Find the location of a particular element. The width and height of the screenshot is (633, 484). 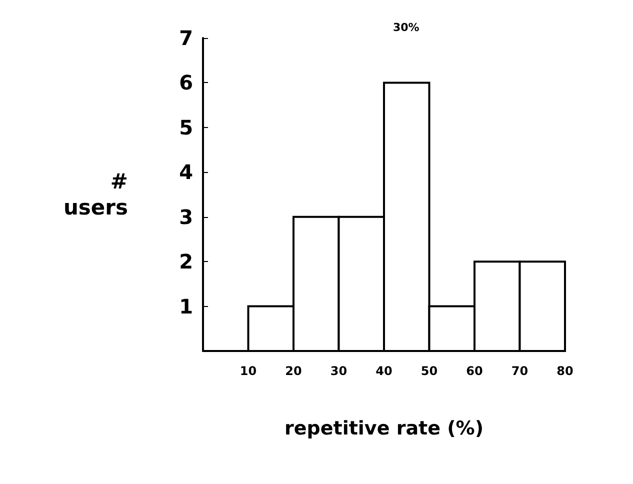

y-tick-label: 3 is located at coordinates (186, 216).